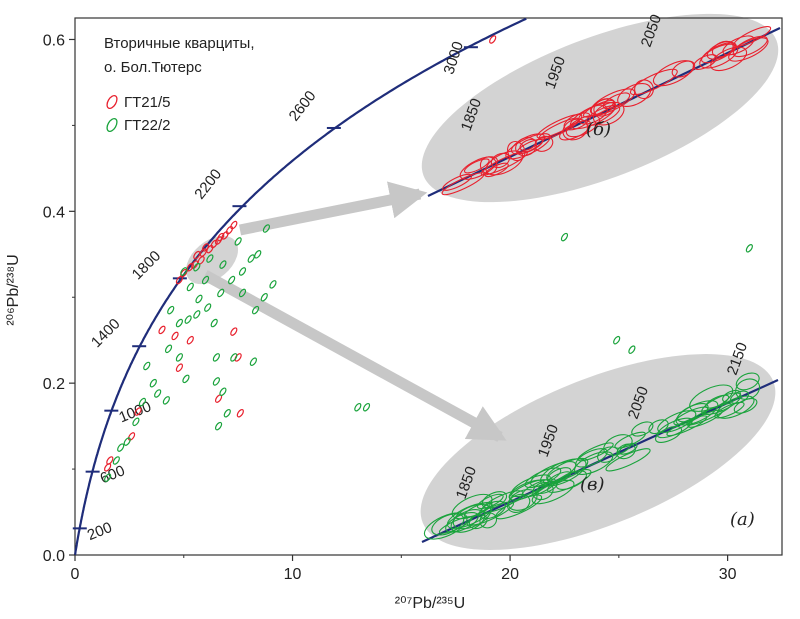  Describe the element at coordinates (54, 212) in the screenshot. I see `y-tick-label: 0.4` at that location.